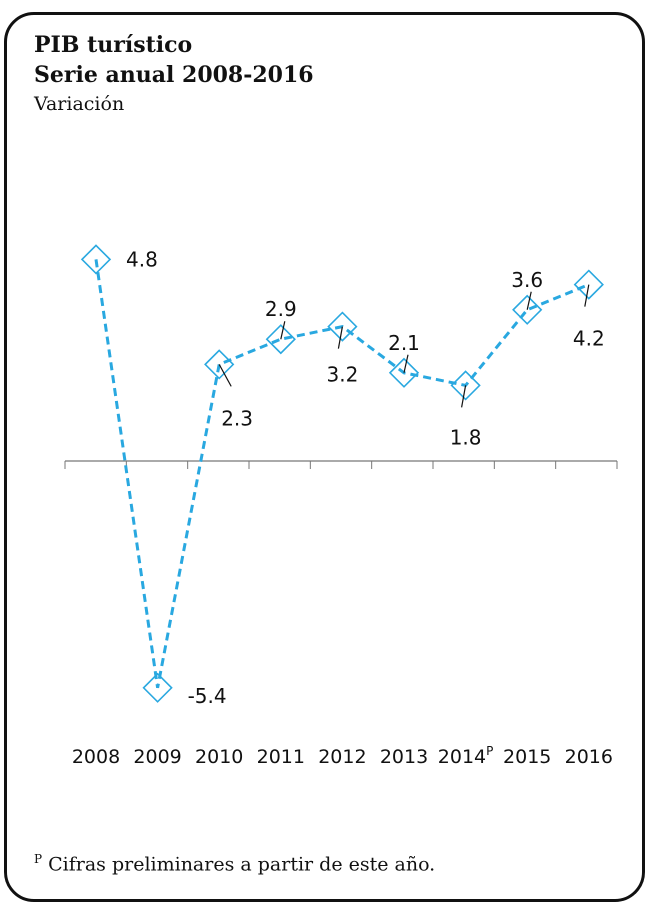  Describe the element at coordinates (283, 330) in the screenshot. I see `data-label-leader-2011` at that location.